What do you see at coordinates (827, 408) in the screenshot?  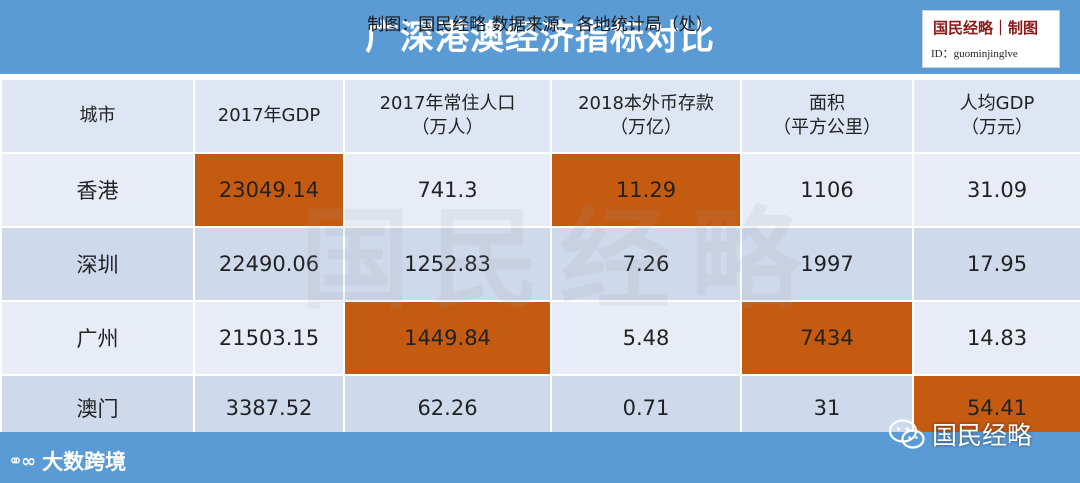 I see `cell-area: 31` at bounding box center [827, 408].